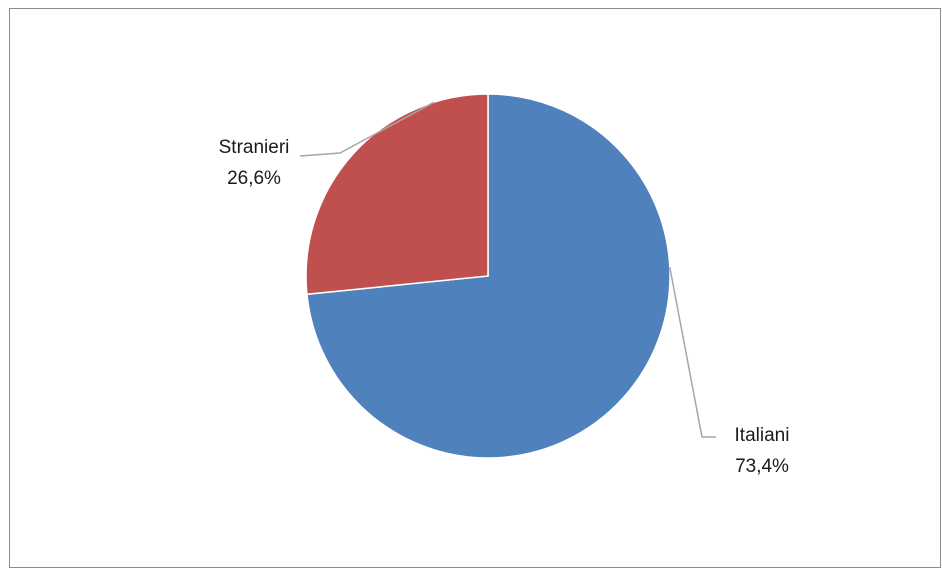 The height and width of the screenshot is (568, 942). Describe the element at coordinates (692, 352) in the screenshot. I see `leader-line-italiani` at that location.